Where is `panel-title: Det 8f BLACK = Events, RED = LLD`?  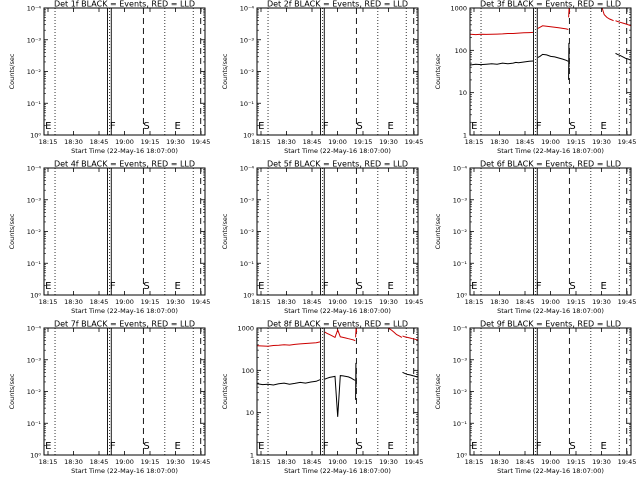
panel-title: Det 8f BLACK = Events, RED = LLD is located at coordinates (337, 324).